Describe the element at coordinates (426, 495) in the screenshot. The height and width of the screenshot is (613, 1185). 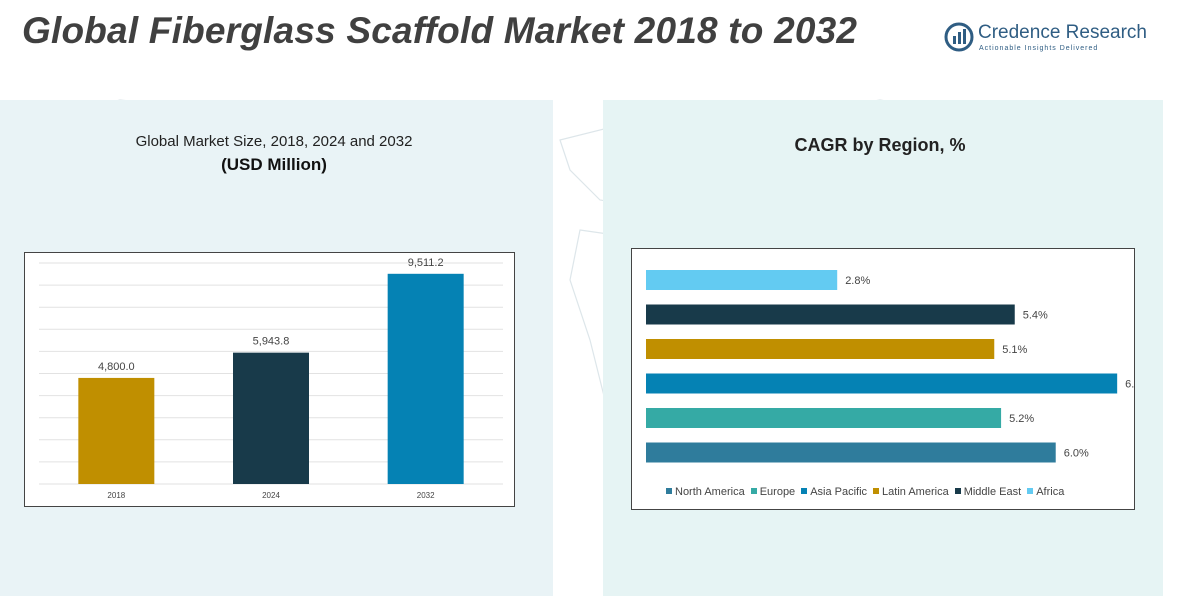
I see `x-tick-label: 2032` at that location.